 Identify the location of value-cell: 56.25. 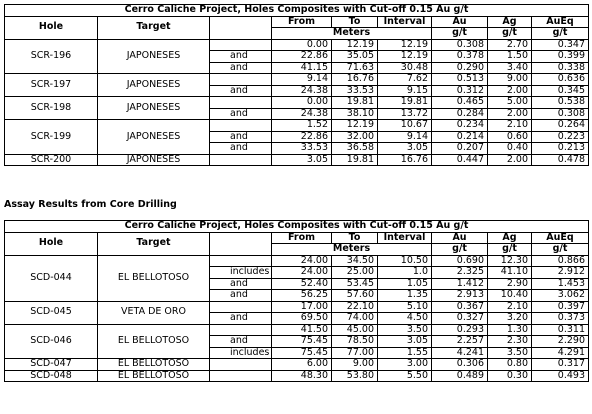
(301, 295).